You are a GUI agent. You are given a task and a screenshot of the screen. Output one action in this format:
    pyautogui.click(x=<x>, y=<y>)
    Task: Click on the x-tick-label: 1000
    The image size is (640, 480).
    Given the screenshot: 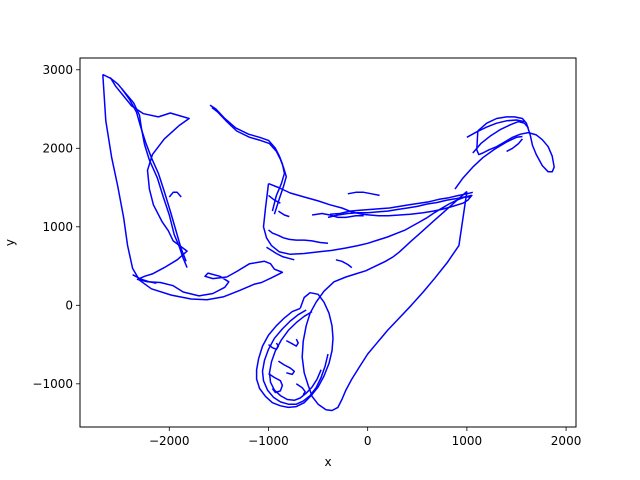 What is the action you would take?
    pyautogui.click(x=467, y=441)
    